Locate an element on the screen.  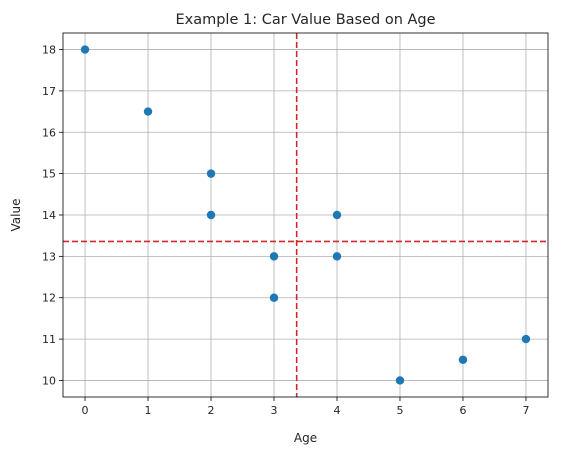
y-tick-label: 16 is located at coordinates (49, 132).